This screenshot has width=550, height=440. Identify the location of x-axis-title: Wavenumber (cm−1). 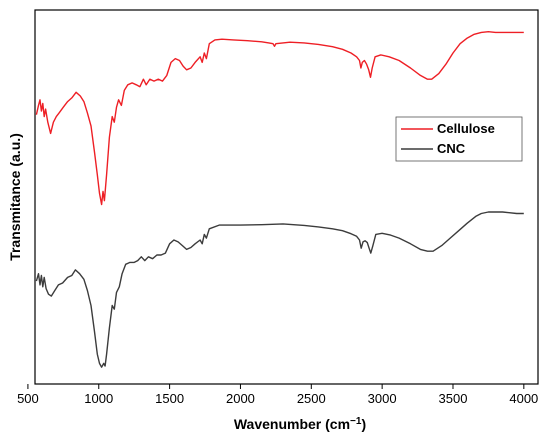
(300, 424).